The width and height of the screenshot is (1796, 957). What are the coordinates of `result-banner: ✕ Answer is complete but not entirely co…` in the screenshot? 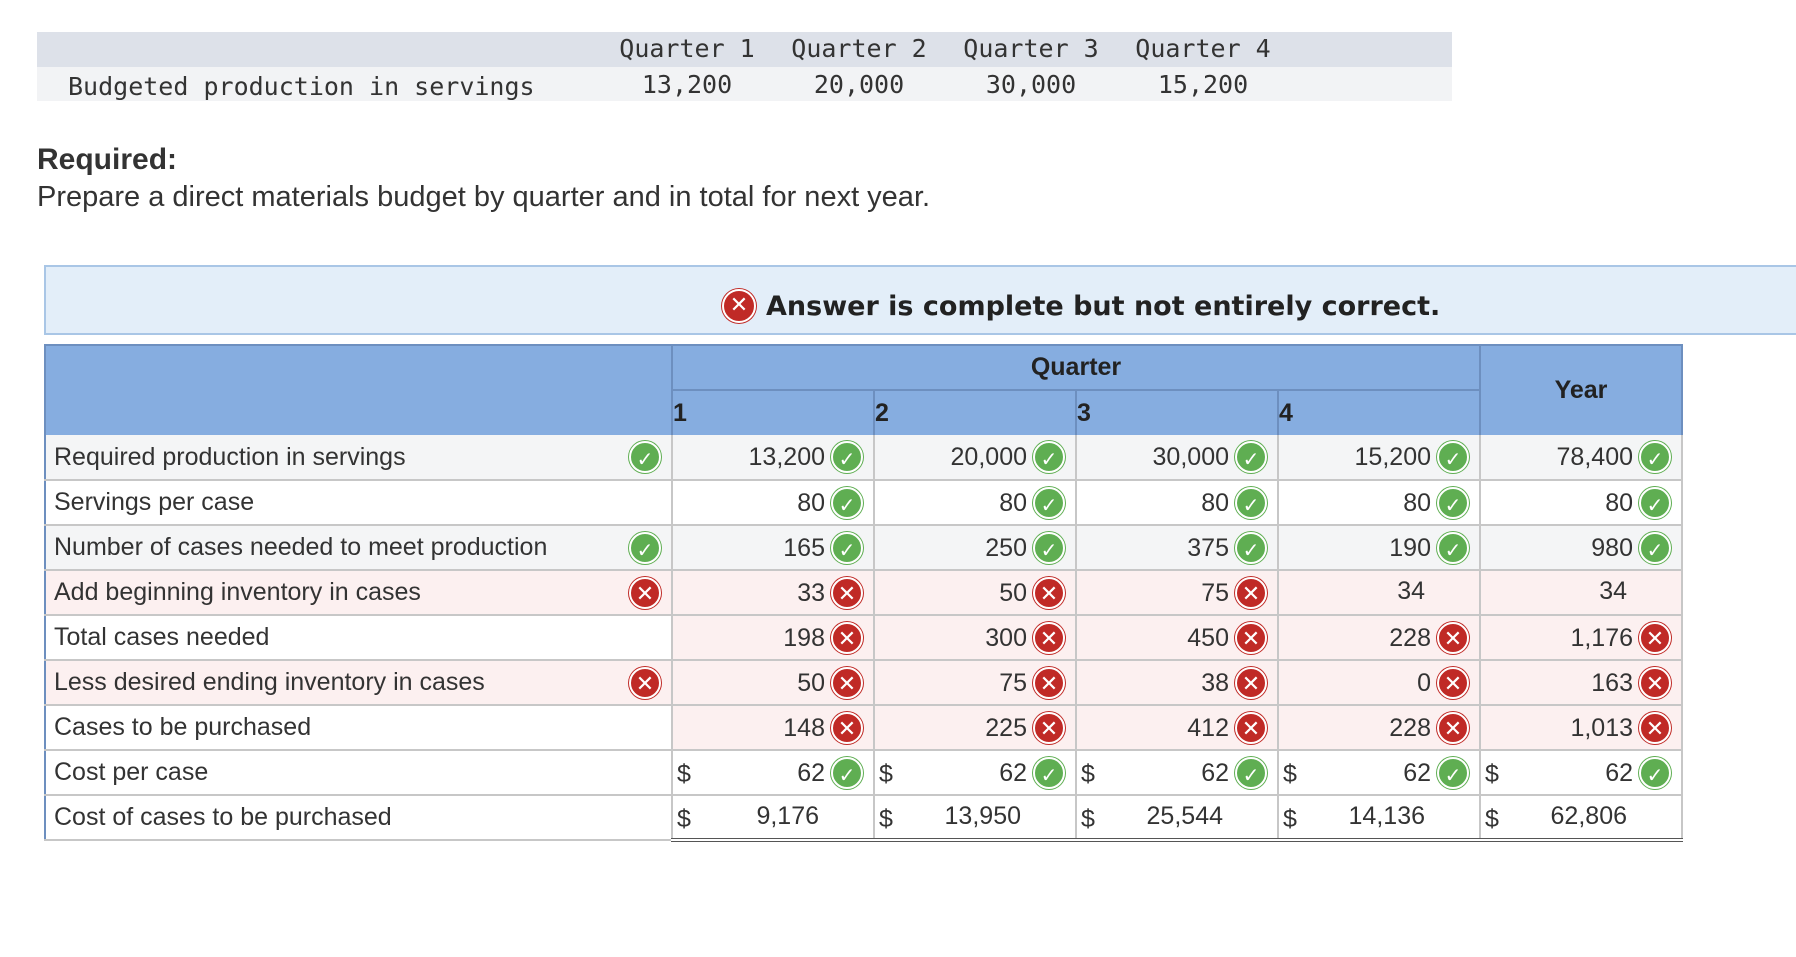 It's located at (920, 300).